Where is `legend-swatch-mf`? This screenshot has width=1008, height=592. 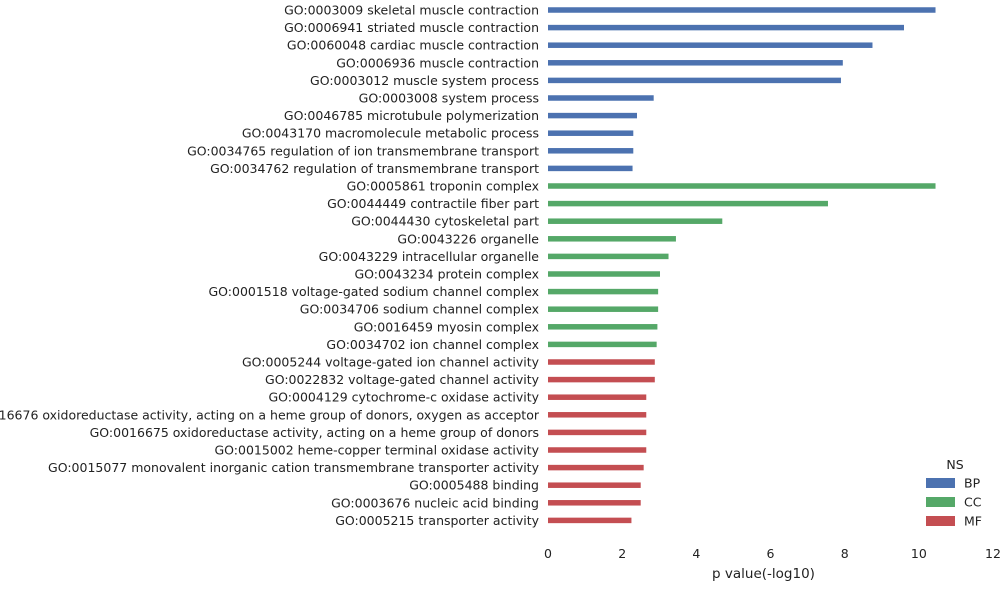
legend-swatch-mf is located at coordinates (940, 521).